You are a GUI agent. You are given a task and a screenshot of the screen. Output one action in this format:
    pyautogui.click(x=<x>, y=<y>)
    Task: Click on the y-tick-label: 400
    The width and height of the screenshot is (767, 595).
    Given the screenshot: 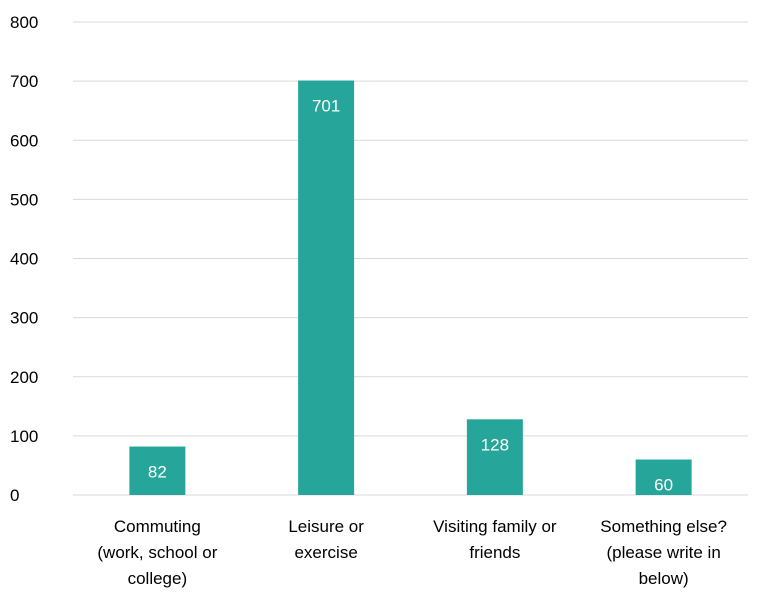 What is the action you would take?
    pyautogui.click(x=24, y=259)
    